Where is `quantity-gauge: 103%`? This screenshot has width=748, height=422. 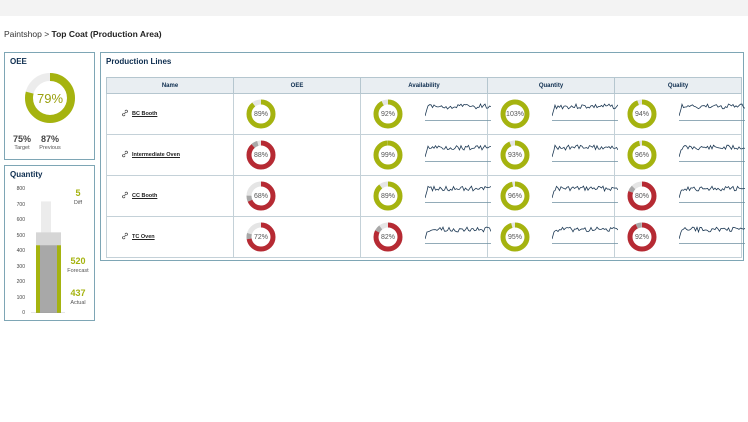
quantity-gauge: 103% is located at coordinates (515, 114).